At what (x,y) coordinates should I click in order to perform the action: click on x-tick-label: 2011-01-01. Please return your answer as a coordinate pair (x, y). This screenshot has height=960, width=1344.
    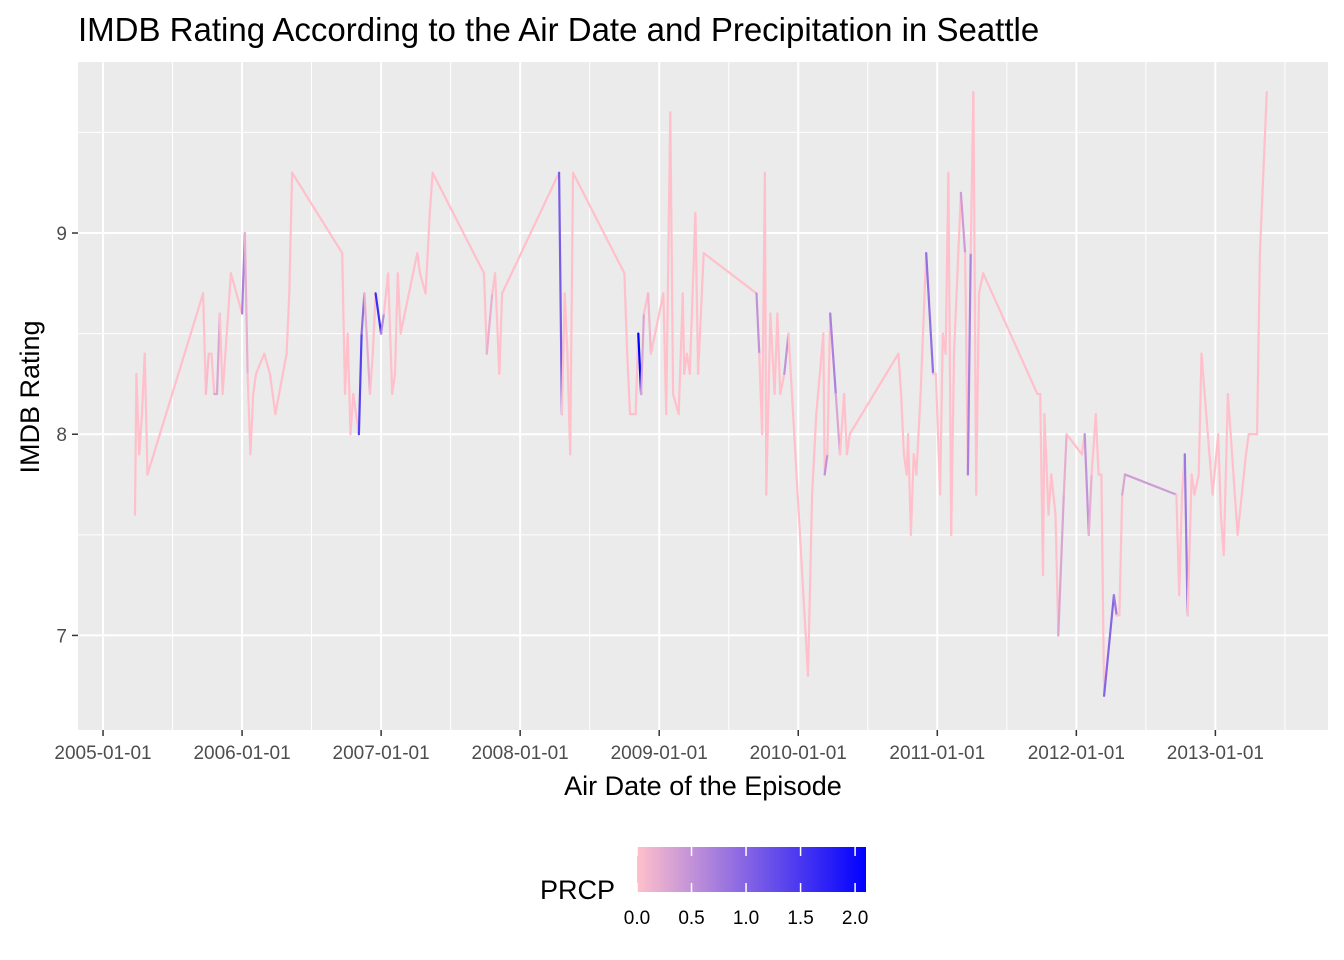
    Looking at the image, I should click on (937, 753).